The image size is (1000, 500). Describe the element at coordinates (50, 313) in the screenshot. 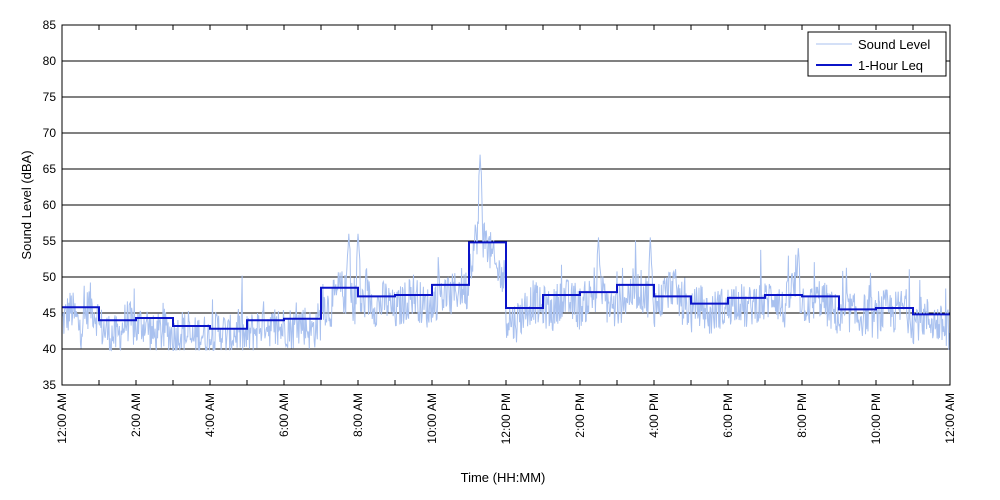

I see `y-tick-label: 45` at that location.